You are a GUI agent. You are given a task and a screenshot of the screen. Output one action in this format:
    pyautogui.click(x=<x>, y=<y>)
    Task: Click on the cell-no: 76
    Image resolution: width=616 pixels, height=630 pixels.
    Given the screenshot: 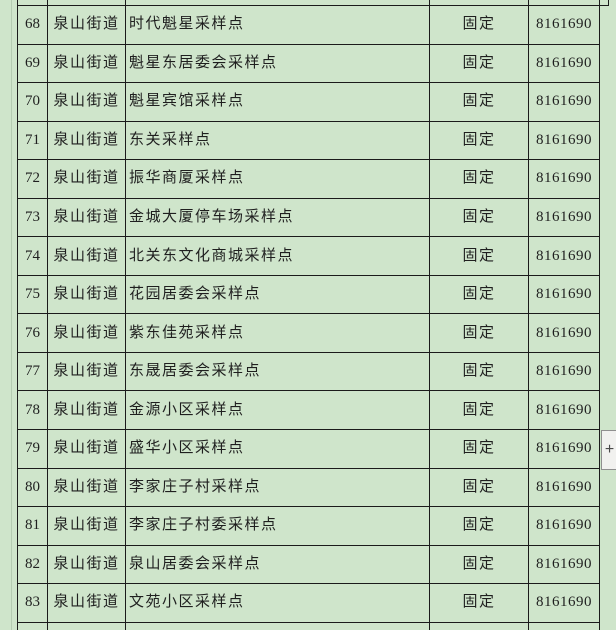 What is the action you would take?
    pyautogui.click(x=33, y=333)
    